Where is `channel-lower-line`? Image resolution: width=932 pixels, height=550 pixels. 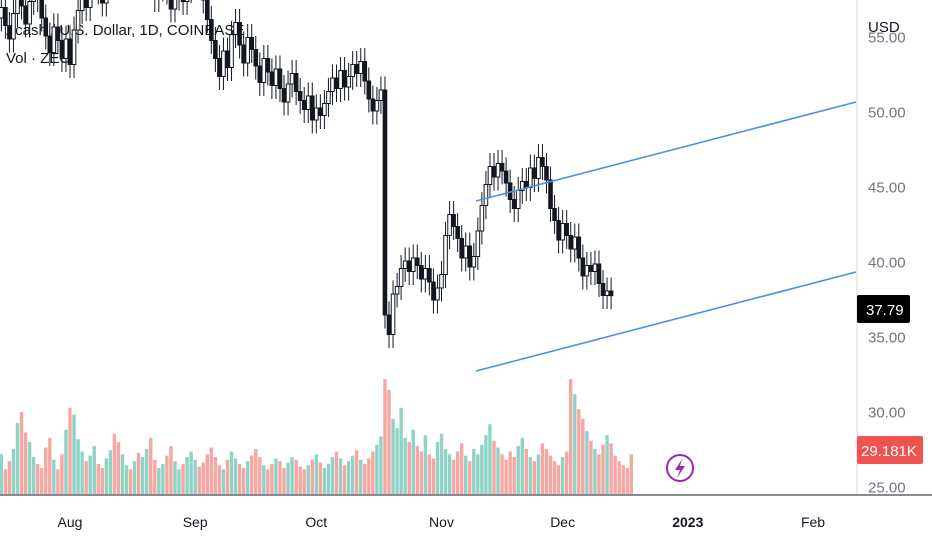
channel-lower-line is located at coordinates (666, 321).